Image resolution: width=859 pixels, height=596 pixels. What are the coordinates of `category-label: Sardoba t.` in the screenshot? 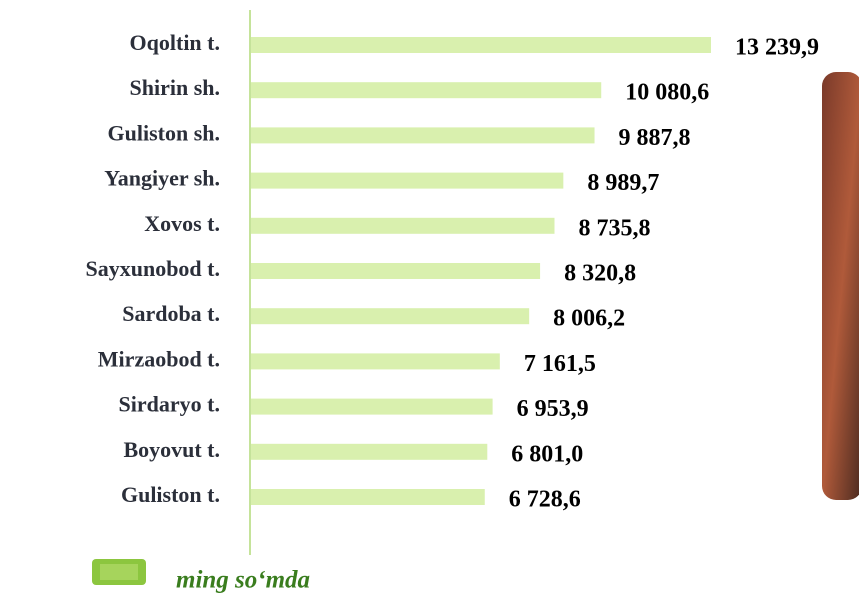 It's located at (171, 313).